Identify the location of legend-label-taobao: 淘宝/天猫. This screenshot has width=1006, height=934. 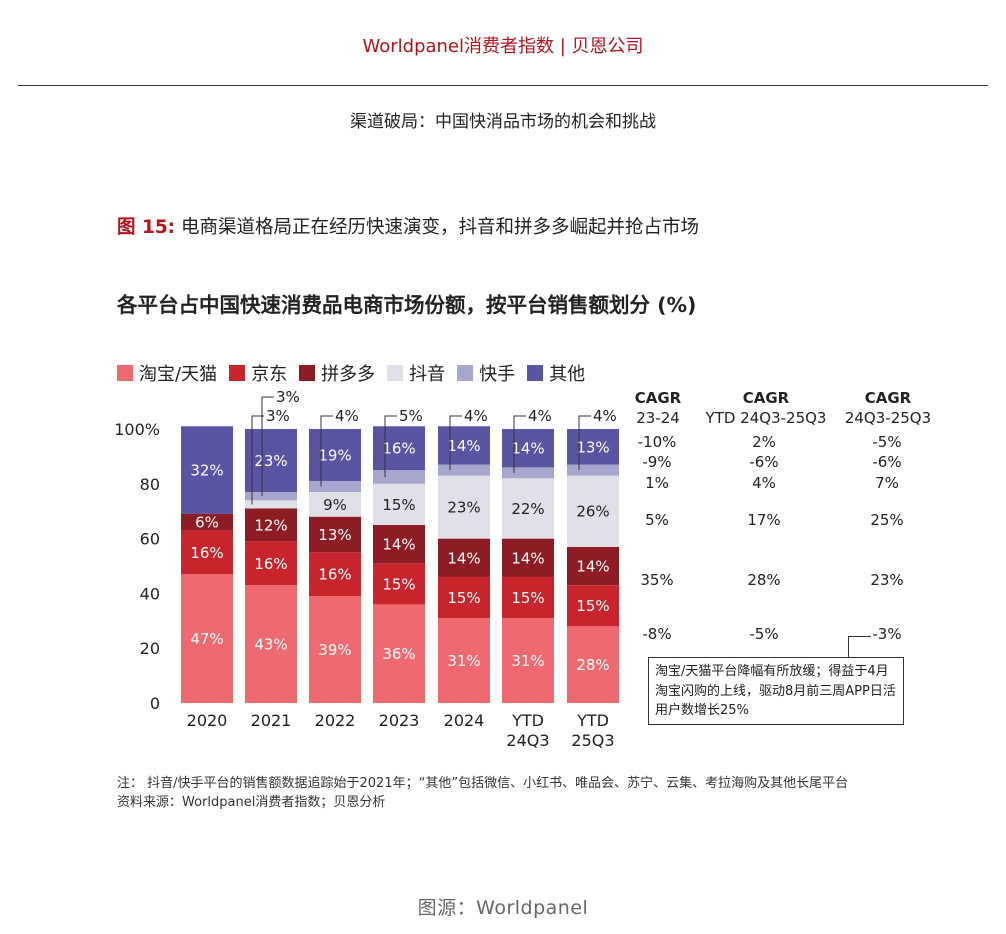
(178, 374).